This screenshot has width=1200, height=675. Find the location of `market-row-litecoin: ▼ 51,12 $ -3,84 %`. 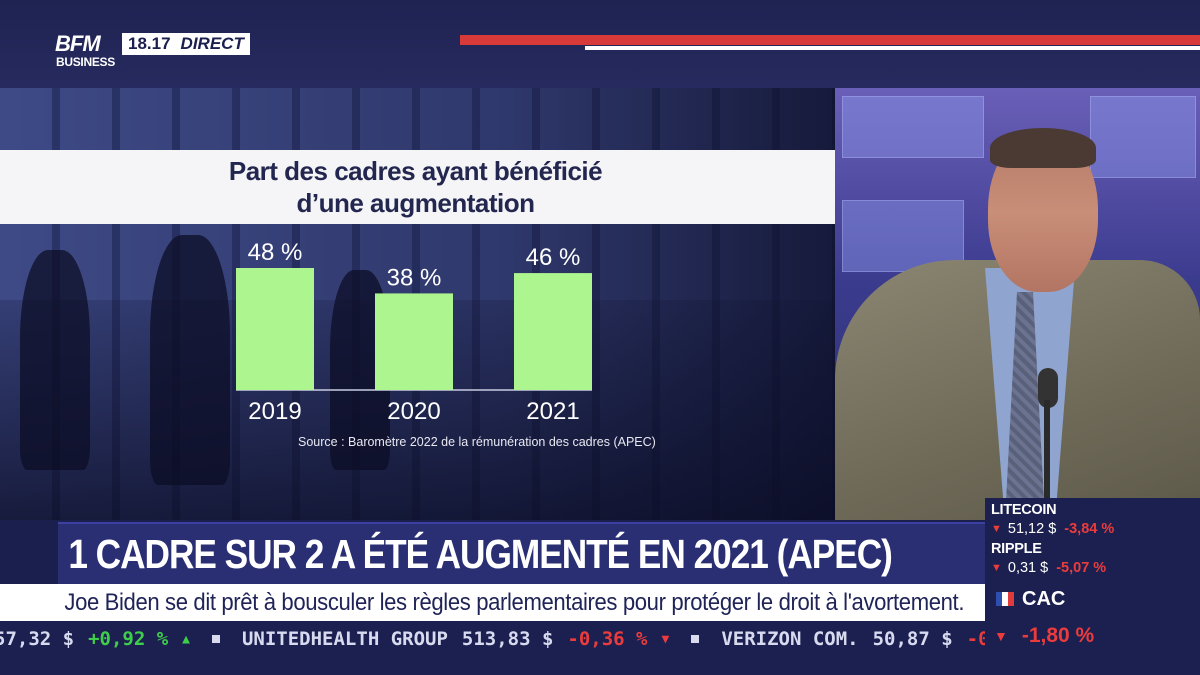

market-row-litecoin: ▼ 51,12 $ -3,84 % is located at coordinates (1052, 529).